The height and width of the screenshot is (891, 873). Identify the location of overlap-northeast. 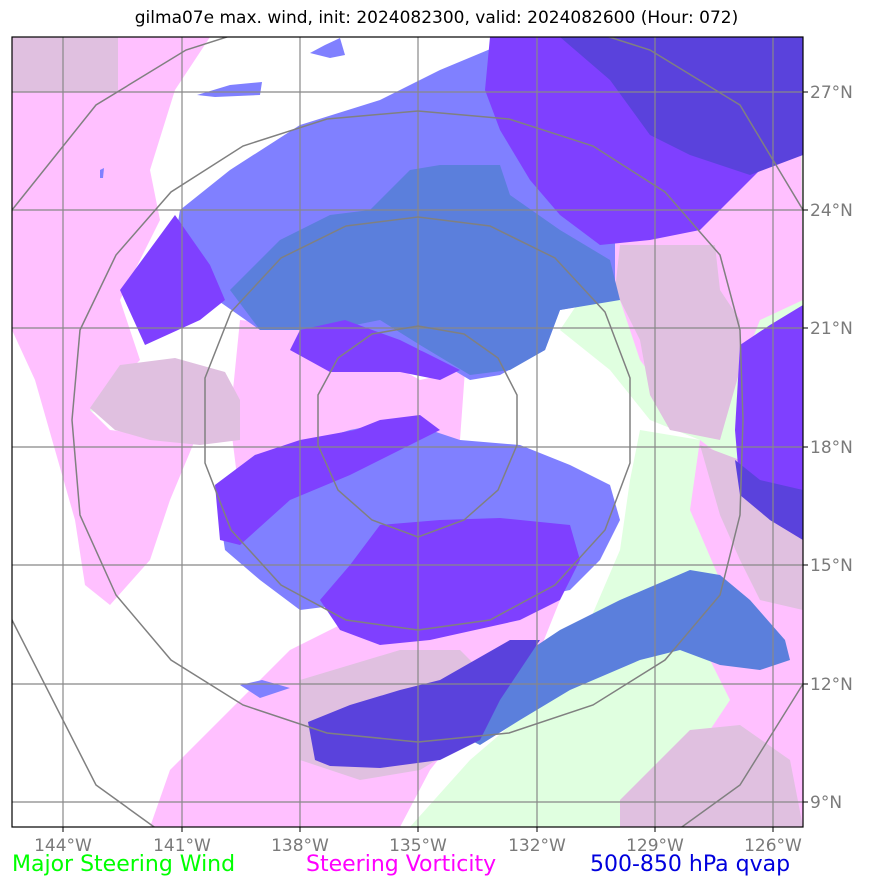
(677, 342).